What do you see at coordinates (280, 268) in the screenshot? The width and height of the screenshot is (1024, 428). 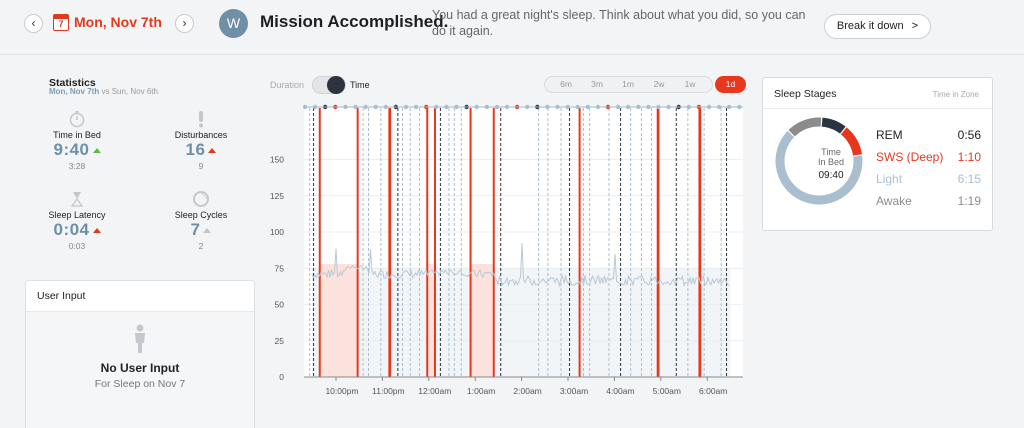 I see `y-tick-label: 75` at bounding box center [280, 268].